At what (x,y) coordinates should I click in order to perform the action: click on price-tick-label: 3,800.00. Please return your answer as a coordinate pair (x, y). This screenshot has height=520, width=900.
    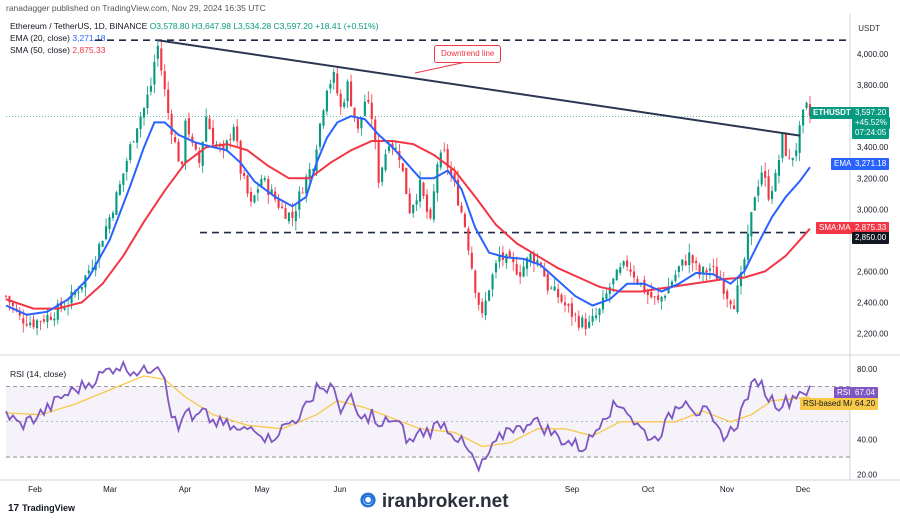
    Looking at the image, I should click on (873, 85).